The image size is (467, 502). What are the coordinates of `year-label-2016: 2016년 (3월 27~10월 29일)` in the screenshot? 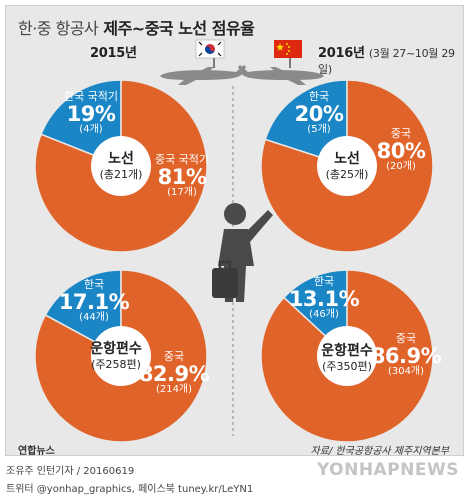 It's located at (390, 59).